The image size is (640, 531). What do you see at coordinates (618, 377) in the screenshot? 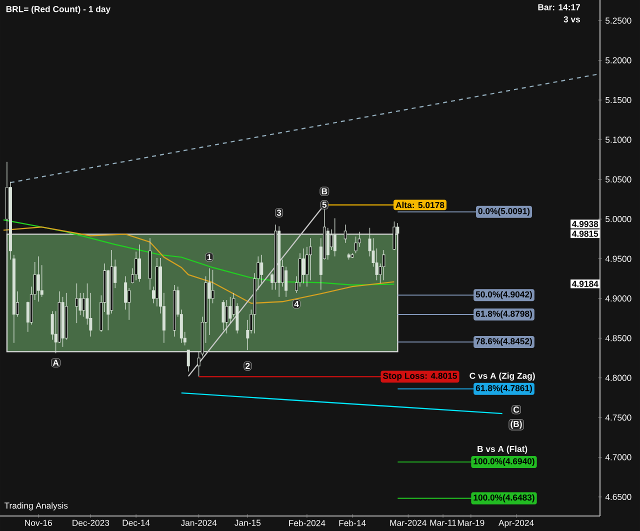
I see `y-tick-label: 4.8000` at bounding box center [618, 377].